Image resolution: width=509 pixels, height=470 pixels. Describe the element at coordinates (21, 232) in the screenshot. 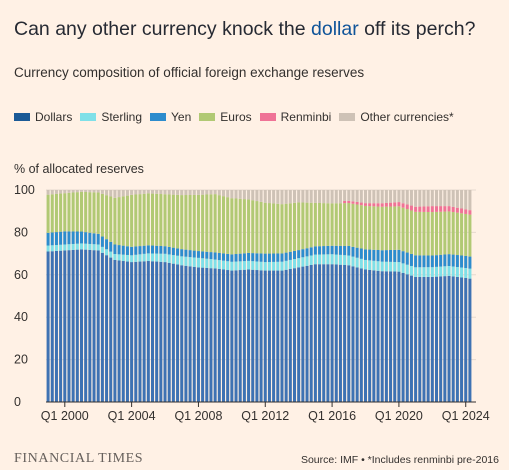

I see `y-tick-label: 80` at that location.